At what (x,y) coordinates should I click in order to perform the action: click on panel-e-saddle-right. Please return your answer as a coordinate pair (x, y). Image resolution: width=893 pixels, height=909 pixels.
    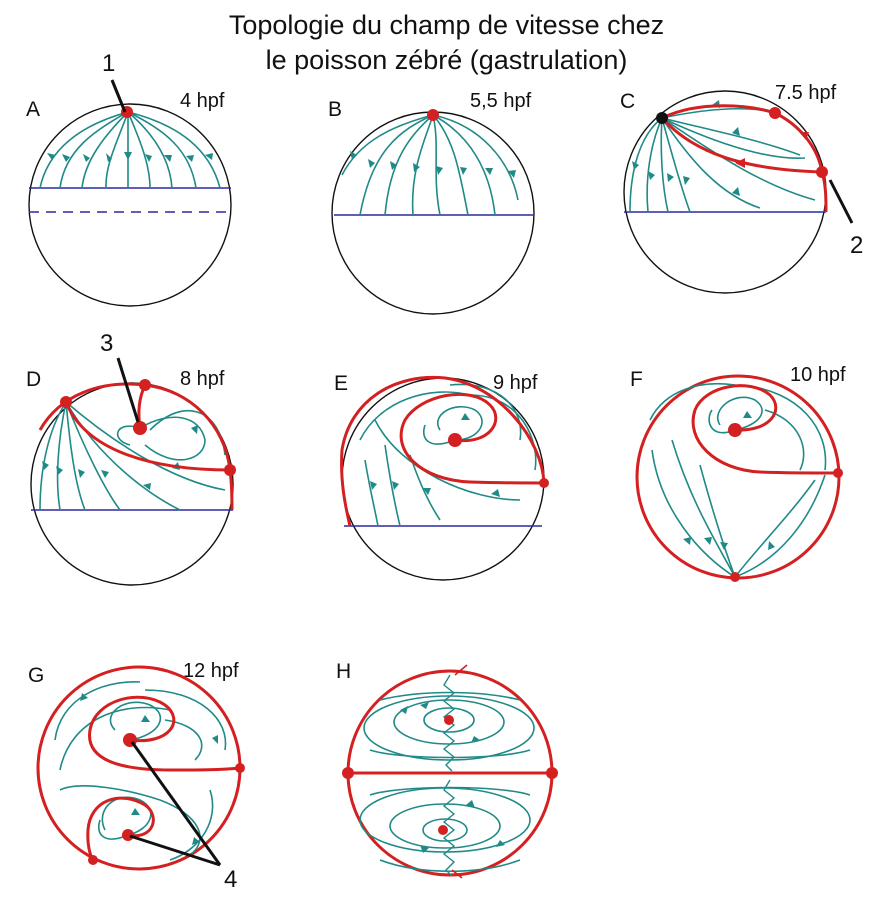
    Looking at the image, I should click on (544, 483).